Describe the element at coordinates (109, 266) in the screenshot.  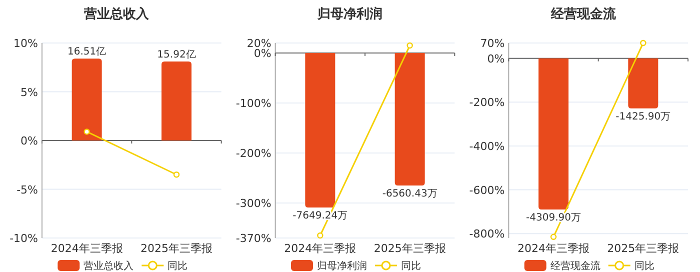
I see `legend-label: 营业总收入` at that location.